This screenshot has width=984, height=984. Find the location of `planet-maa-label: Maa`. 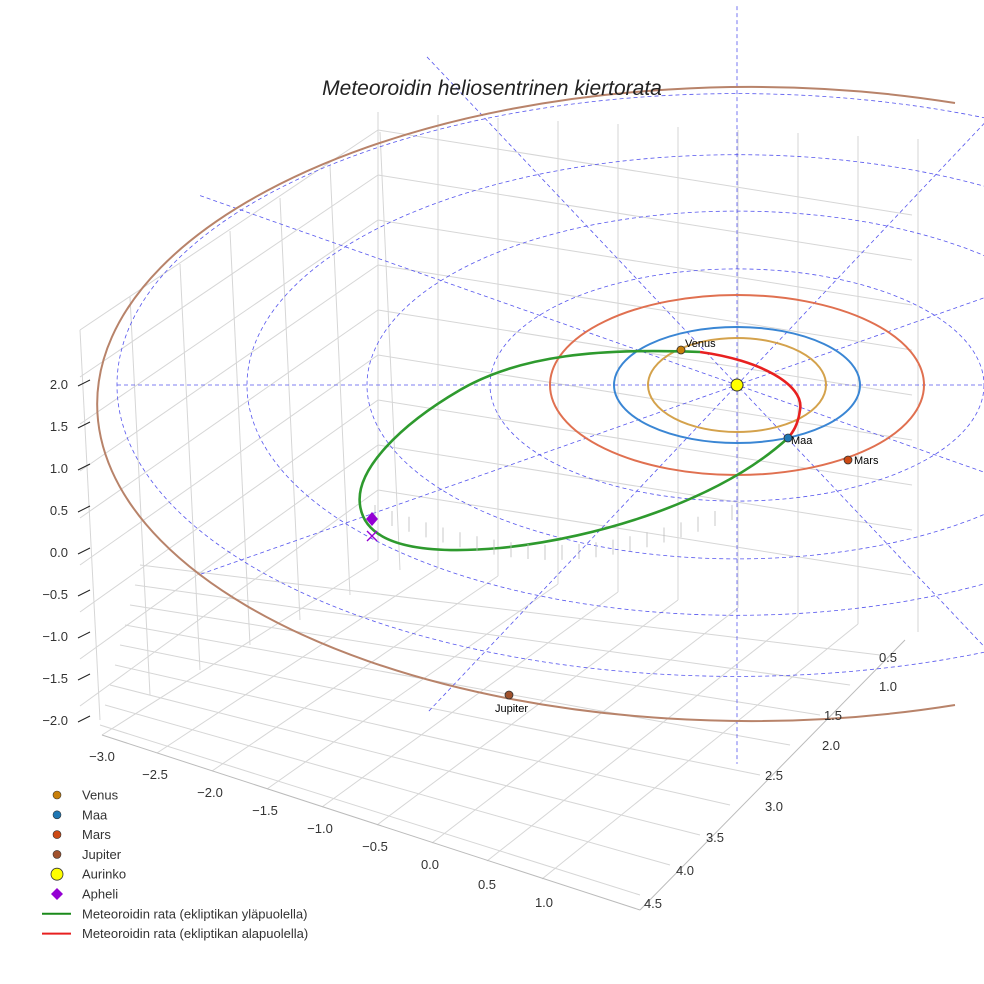

planet-maa-label: Maa is located at coordinates (802, 441).